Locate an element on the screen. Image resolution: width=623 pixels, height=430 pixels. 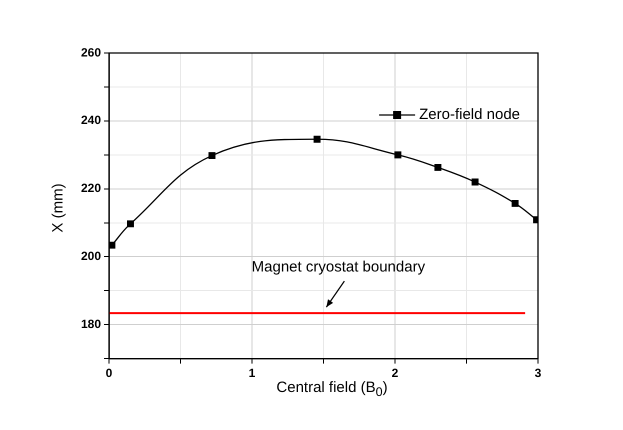
x-tick-label: 3 is located at coordinates (538, 373).